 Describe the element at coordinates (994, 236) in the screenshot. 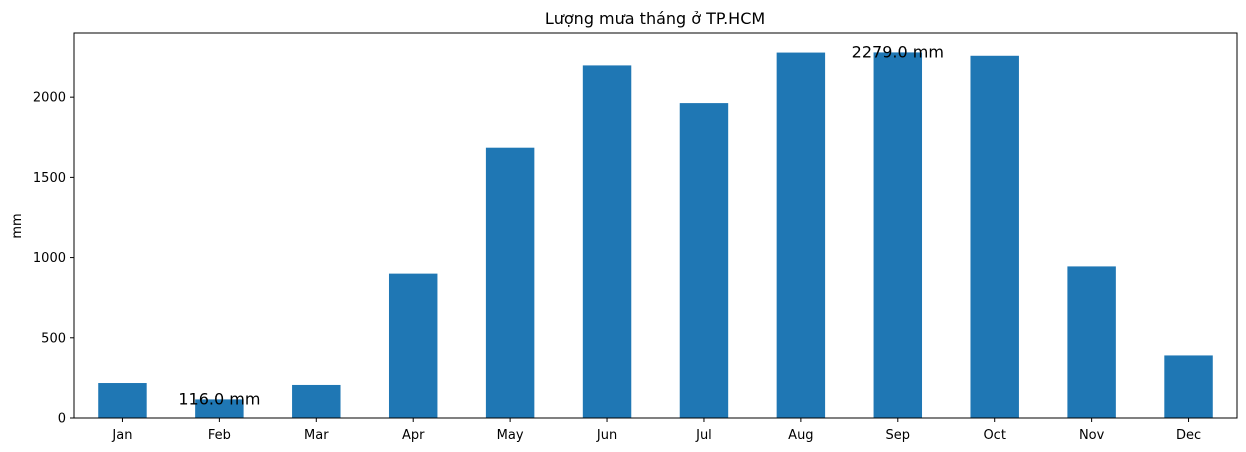

I see `bar-oct` at that location.